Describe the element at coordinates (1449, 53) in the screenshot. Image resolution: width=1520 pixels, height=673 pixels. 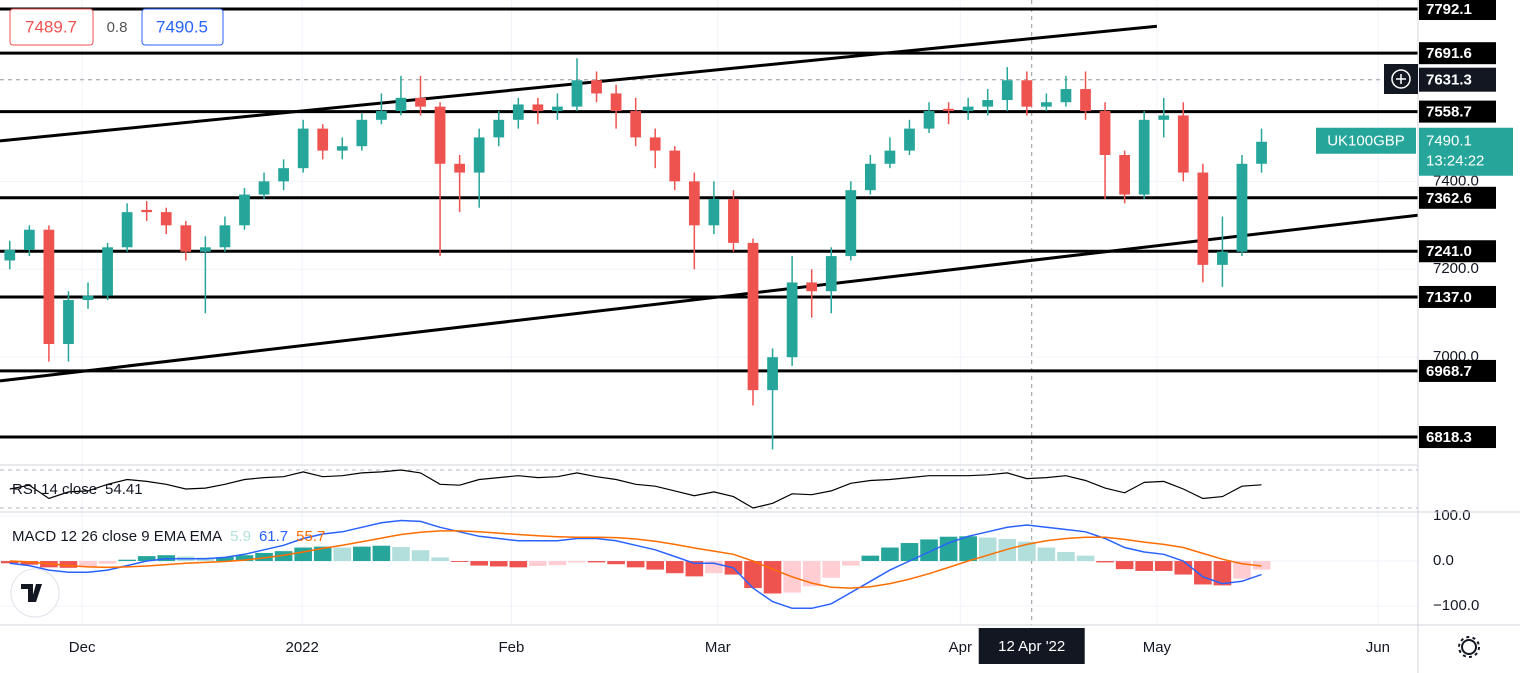
I see `level-label: 7691.6` at that location.